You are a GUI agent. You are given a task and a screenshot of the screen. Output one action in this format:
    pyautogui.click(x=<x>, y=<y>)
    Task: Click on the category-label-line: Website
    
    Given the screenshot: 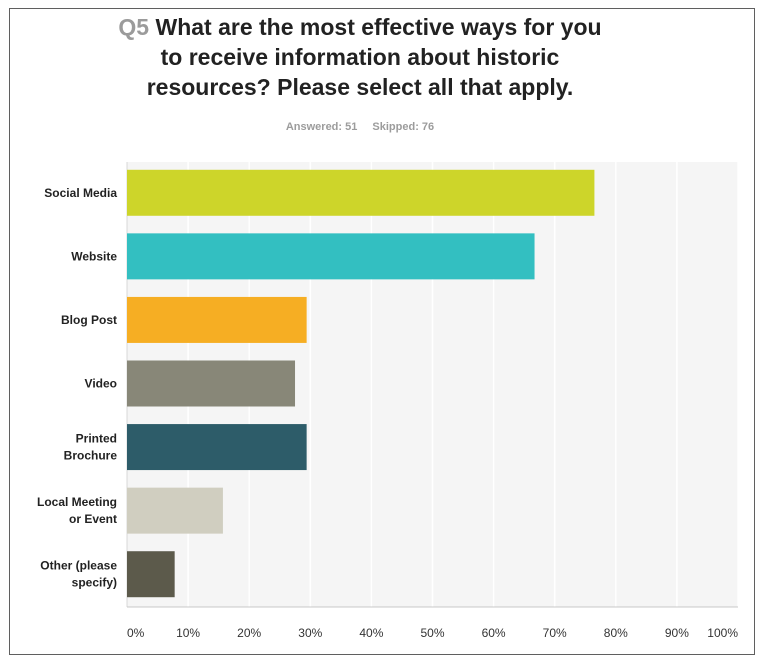 What is the action you would take?
    pyautogui.click(x=94, y=256)
    